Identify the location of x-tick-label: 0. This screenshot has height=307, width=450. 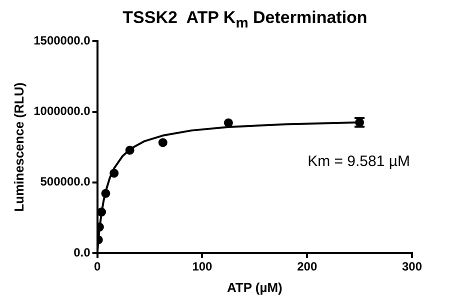
(97, 267).